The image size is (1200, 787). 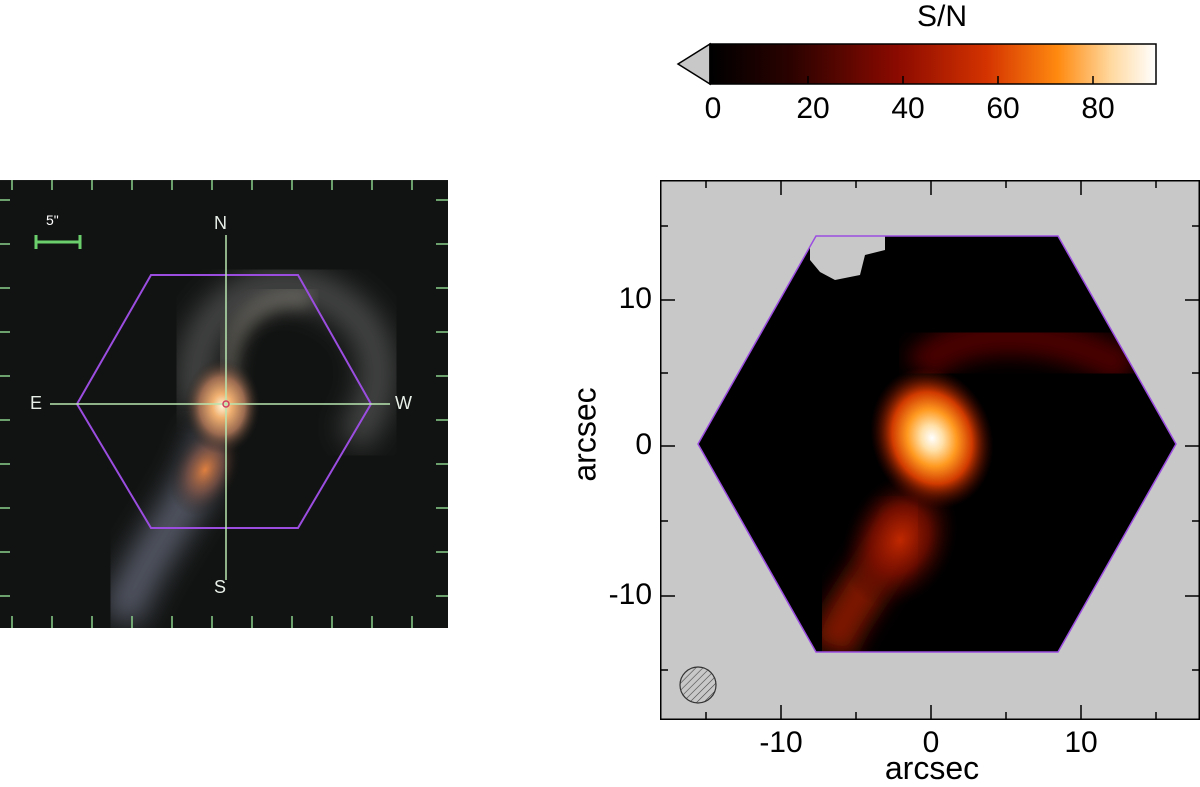 I want to click on hatched-circle-icon, so click(x=698, y=685).